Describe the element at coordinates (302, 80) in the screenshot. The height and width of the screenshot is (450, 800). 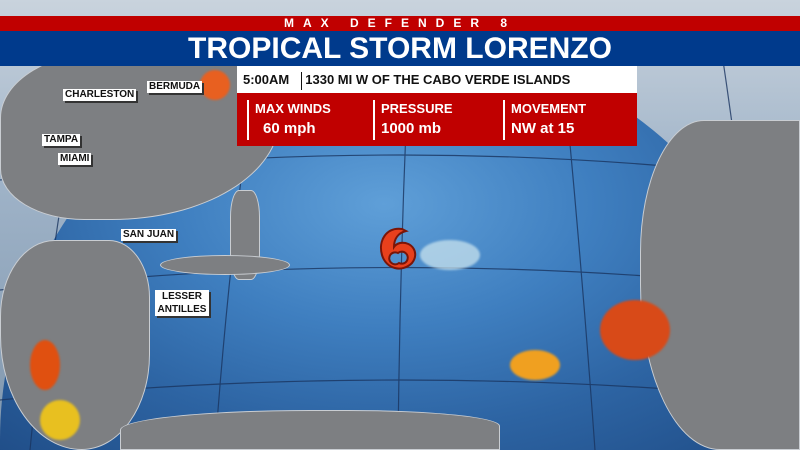
I see `divider` at that location.